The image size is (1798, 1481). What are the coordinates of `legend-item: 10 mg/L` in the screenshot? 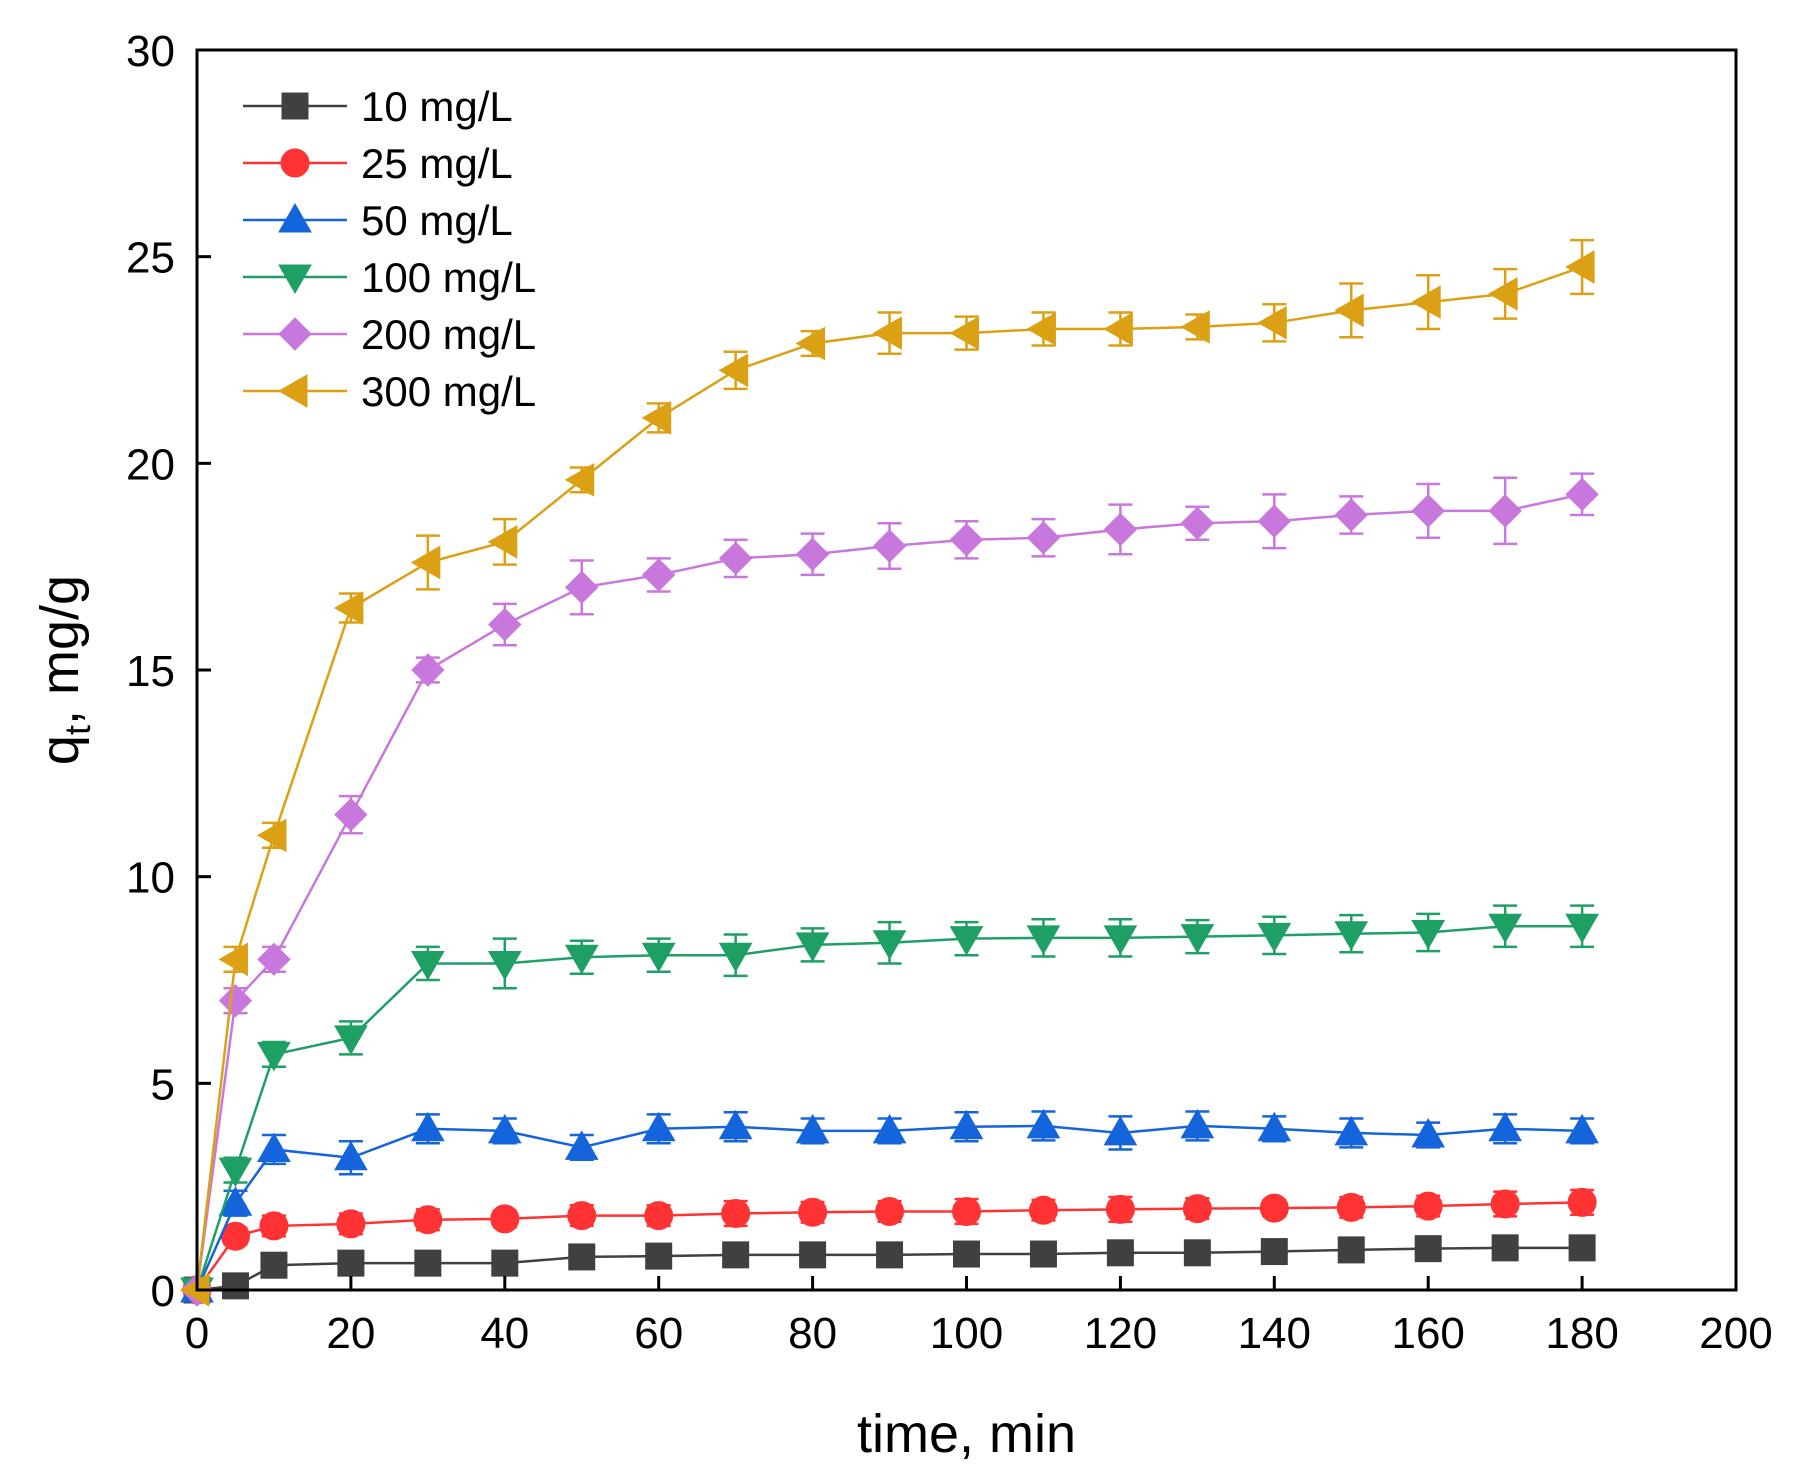 It's located at (378, 106).